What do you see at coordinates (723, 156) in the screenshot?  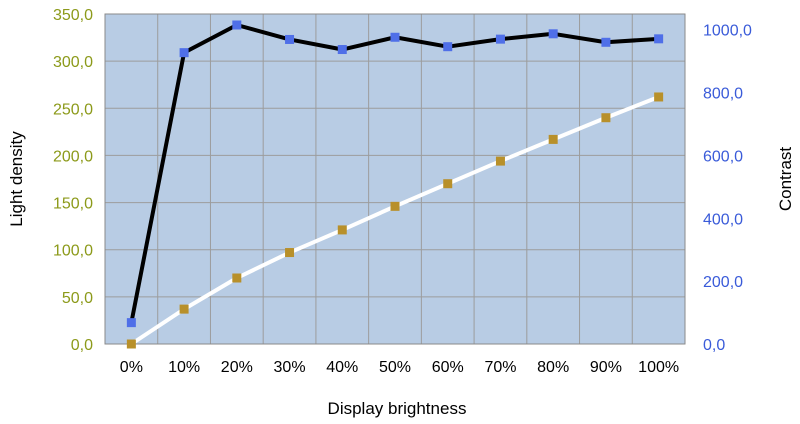 I see `right-axis-tick-label: 600,0` at bounding box center [723, 156].